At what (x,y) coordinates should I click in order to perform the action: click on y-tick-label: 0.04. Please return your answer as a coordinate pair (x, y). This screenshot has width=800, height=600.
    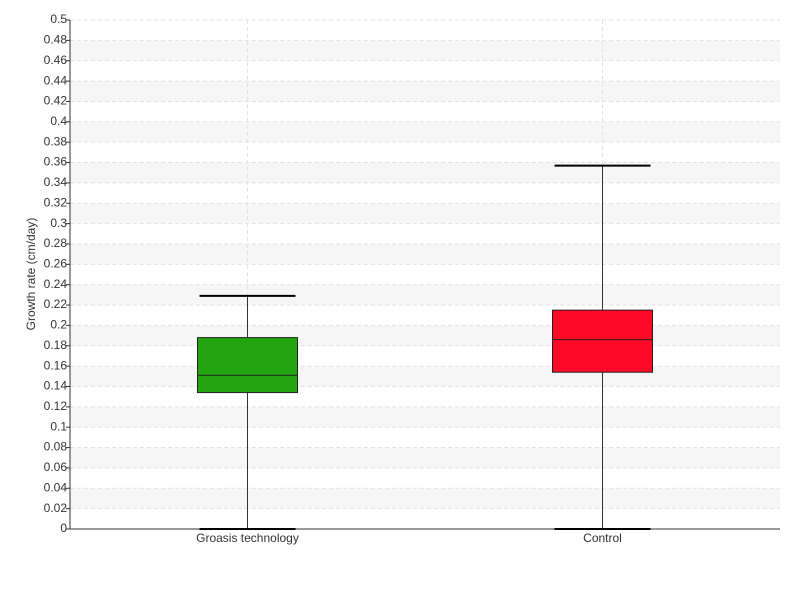
    Looking at the image, I should click on (56, 487).